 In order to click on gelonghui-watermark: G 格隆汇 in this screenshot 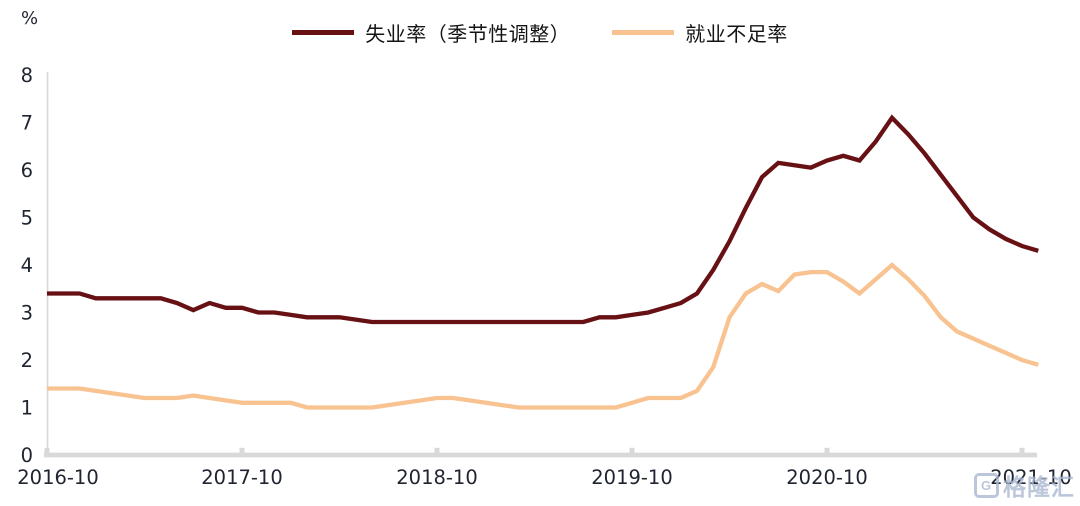, I will do `click(1024, 485)`.